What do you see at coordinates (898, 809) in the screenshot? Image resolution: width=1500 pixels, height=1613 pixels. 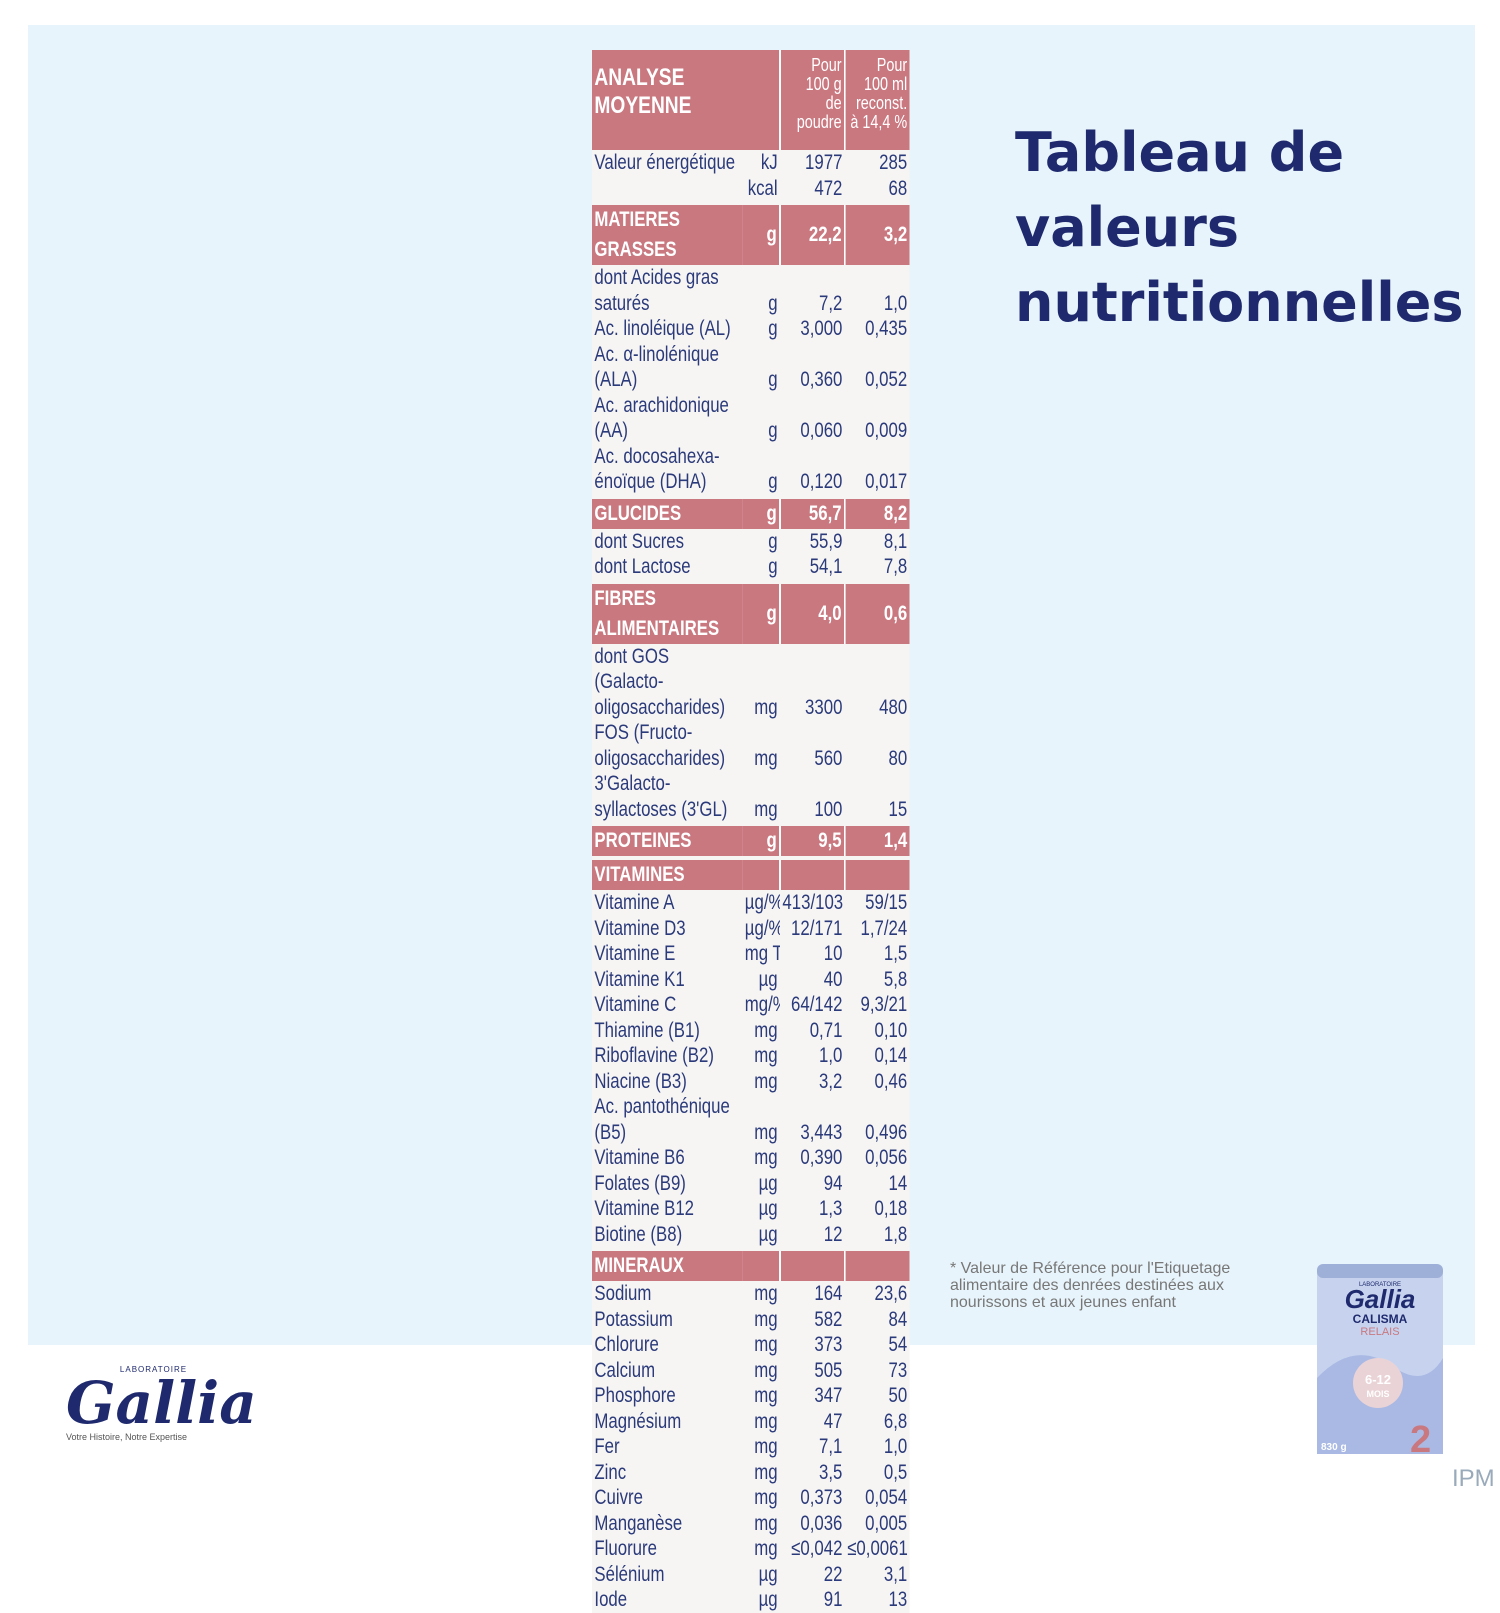 I see `value-per-100ml: 15` at bounding box center [898, 809].